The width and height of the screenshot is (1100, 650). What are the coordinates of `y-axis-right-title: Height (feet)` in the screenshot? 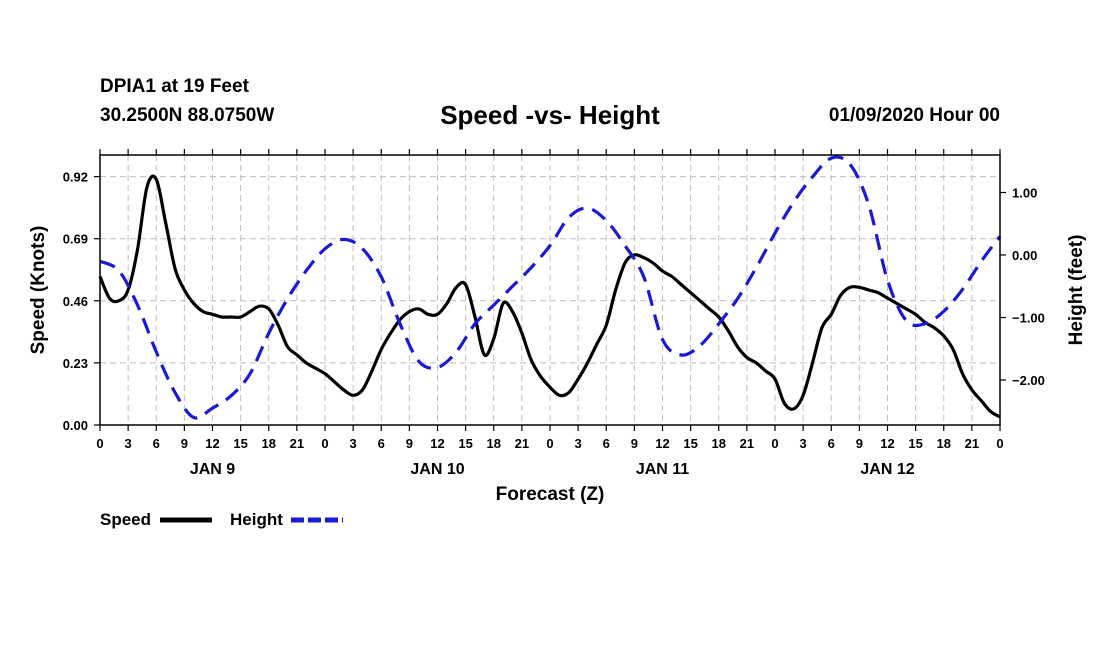 It's located at (1076, 290).